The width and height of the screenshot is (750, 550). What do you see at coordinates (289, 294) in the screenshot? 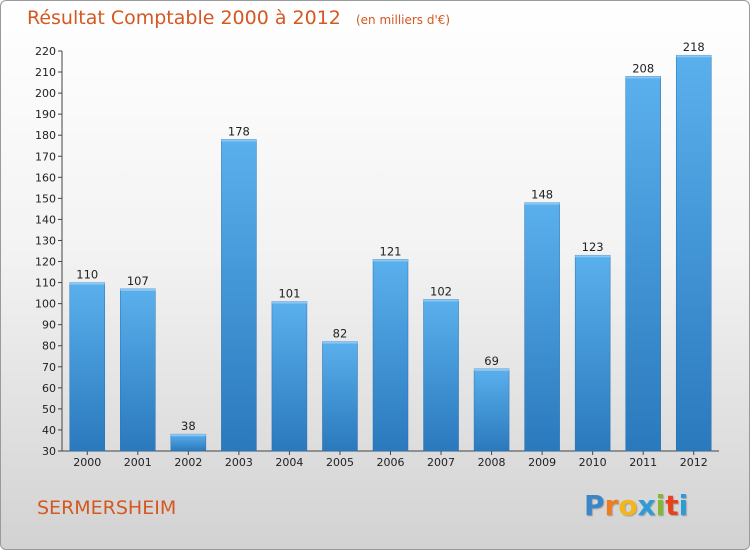
I see `data-label: 101` at bounding box center [289, 294].